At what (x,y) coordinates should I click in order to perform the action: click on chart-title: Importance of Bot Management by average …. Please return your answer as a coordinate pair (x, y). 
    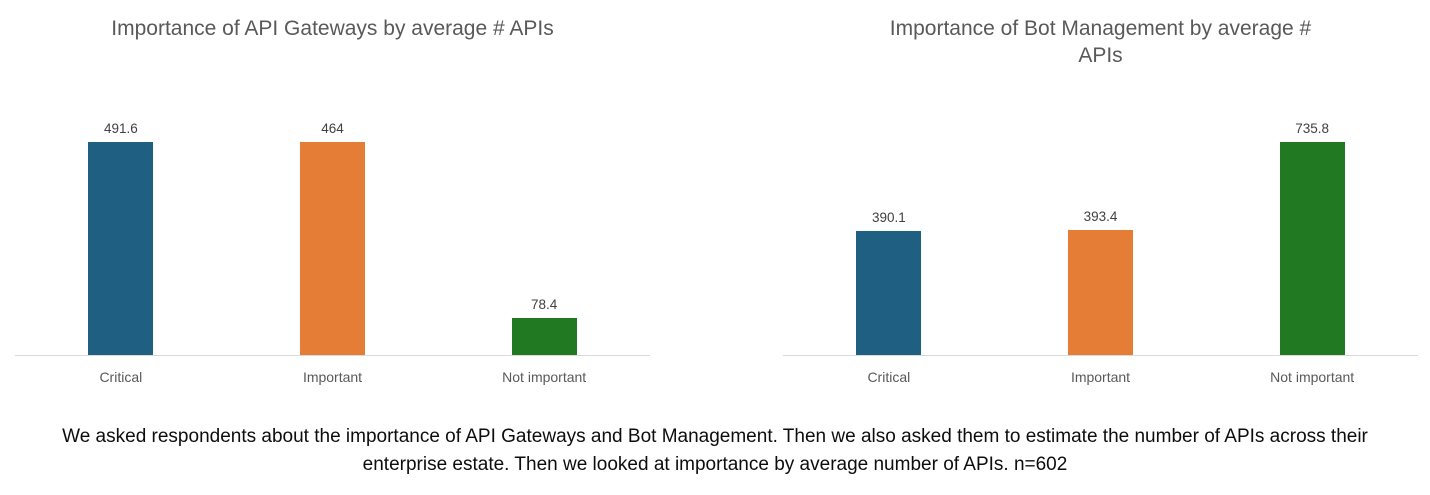
    Looking at the image, I should click on (1100, 42).